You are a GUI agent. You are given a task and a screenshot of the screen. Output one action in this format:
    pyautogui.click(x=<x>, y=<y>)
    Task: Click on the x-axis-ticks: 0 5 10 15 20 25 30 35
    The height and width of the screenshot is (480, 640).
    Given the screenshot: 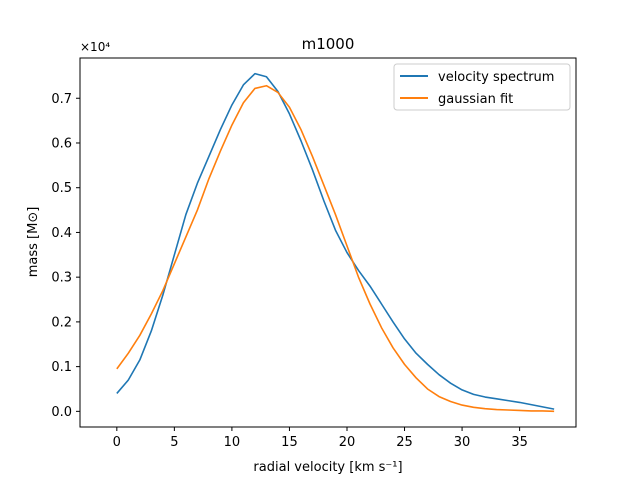 What is the action you would take?
    pyautogui.click(x=320, y=438)
    